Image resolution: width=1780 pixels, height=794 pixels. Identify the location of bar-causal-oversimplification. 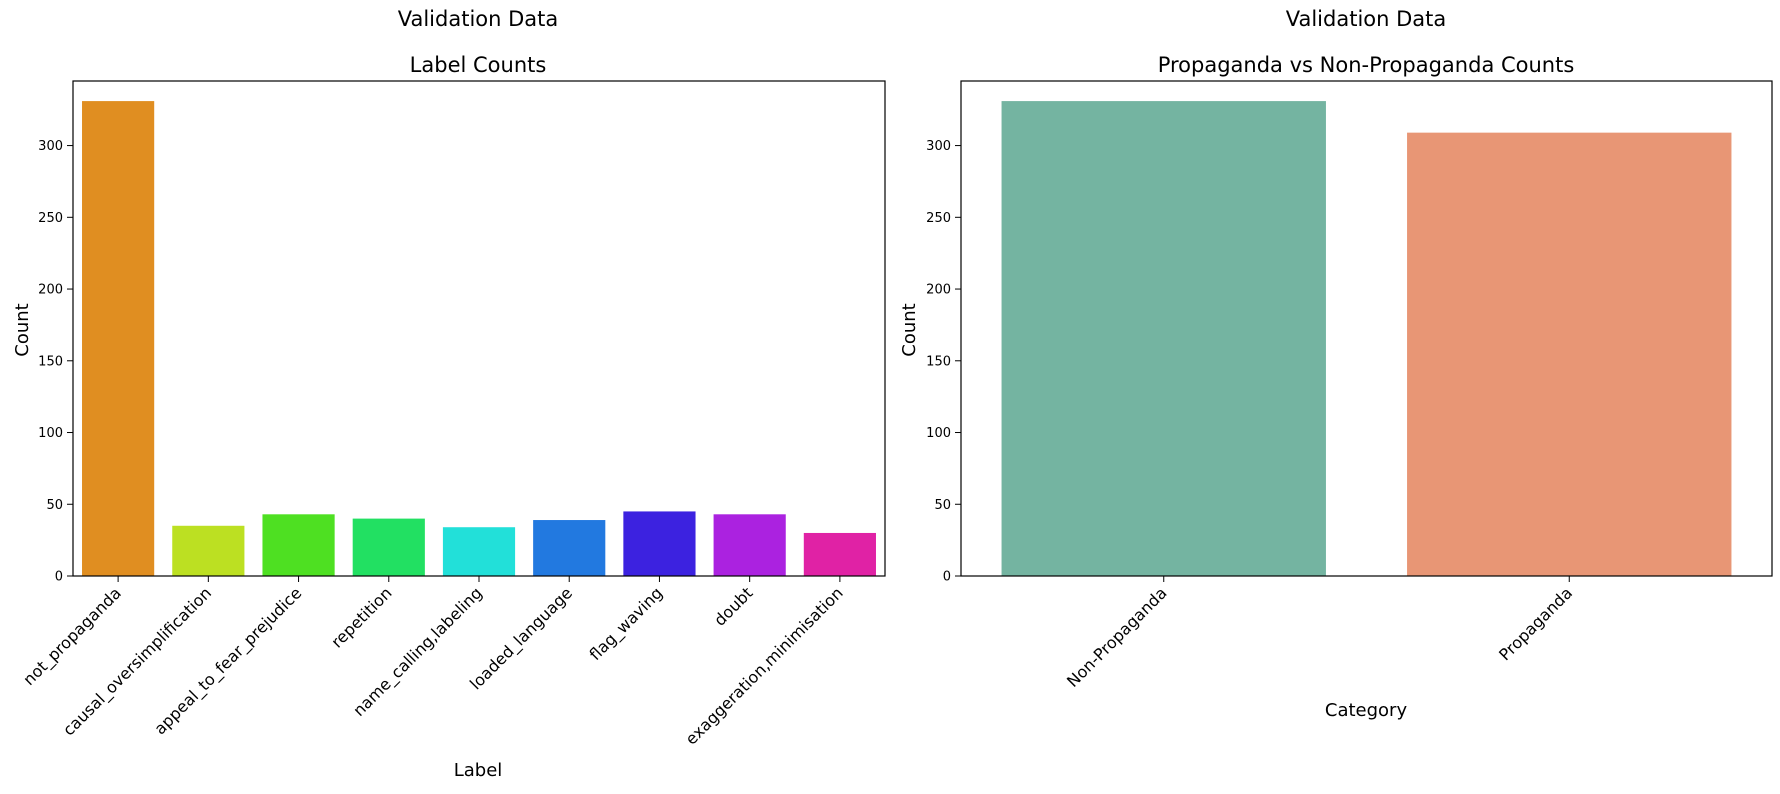
(208, 550).